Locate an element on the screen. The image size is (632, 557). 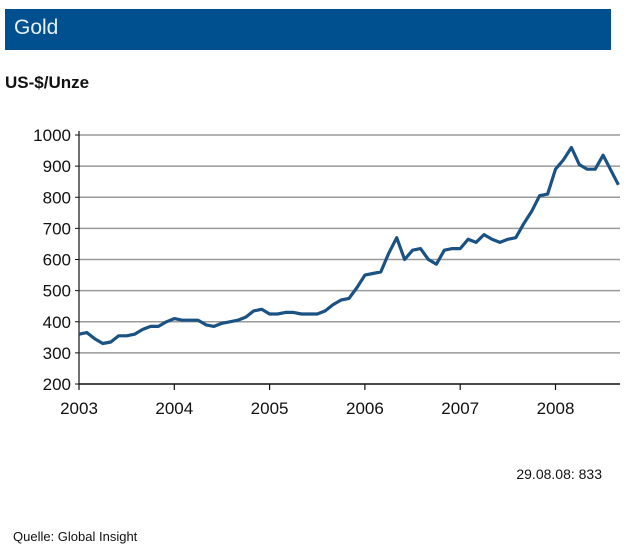
x-tick-label: 2006 is located at coordinates (365, 408).